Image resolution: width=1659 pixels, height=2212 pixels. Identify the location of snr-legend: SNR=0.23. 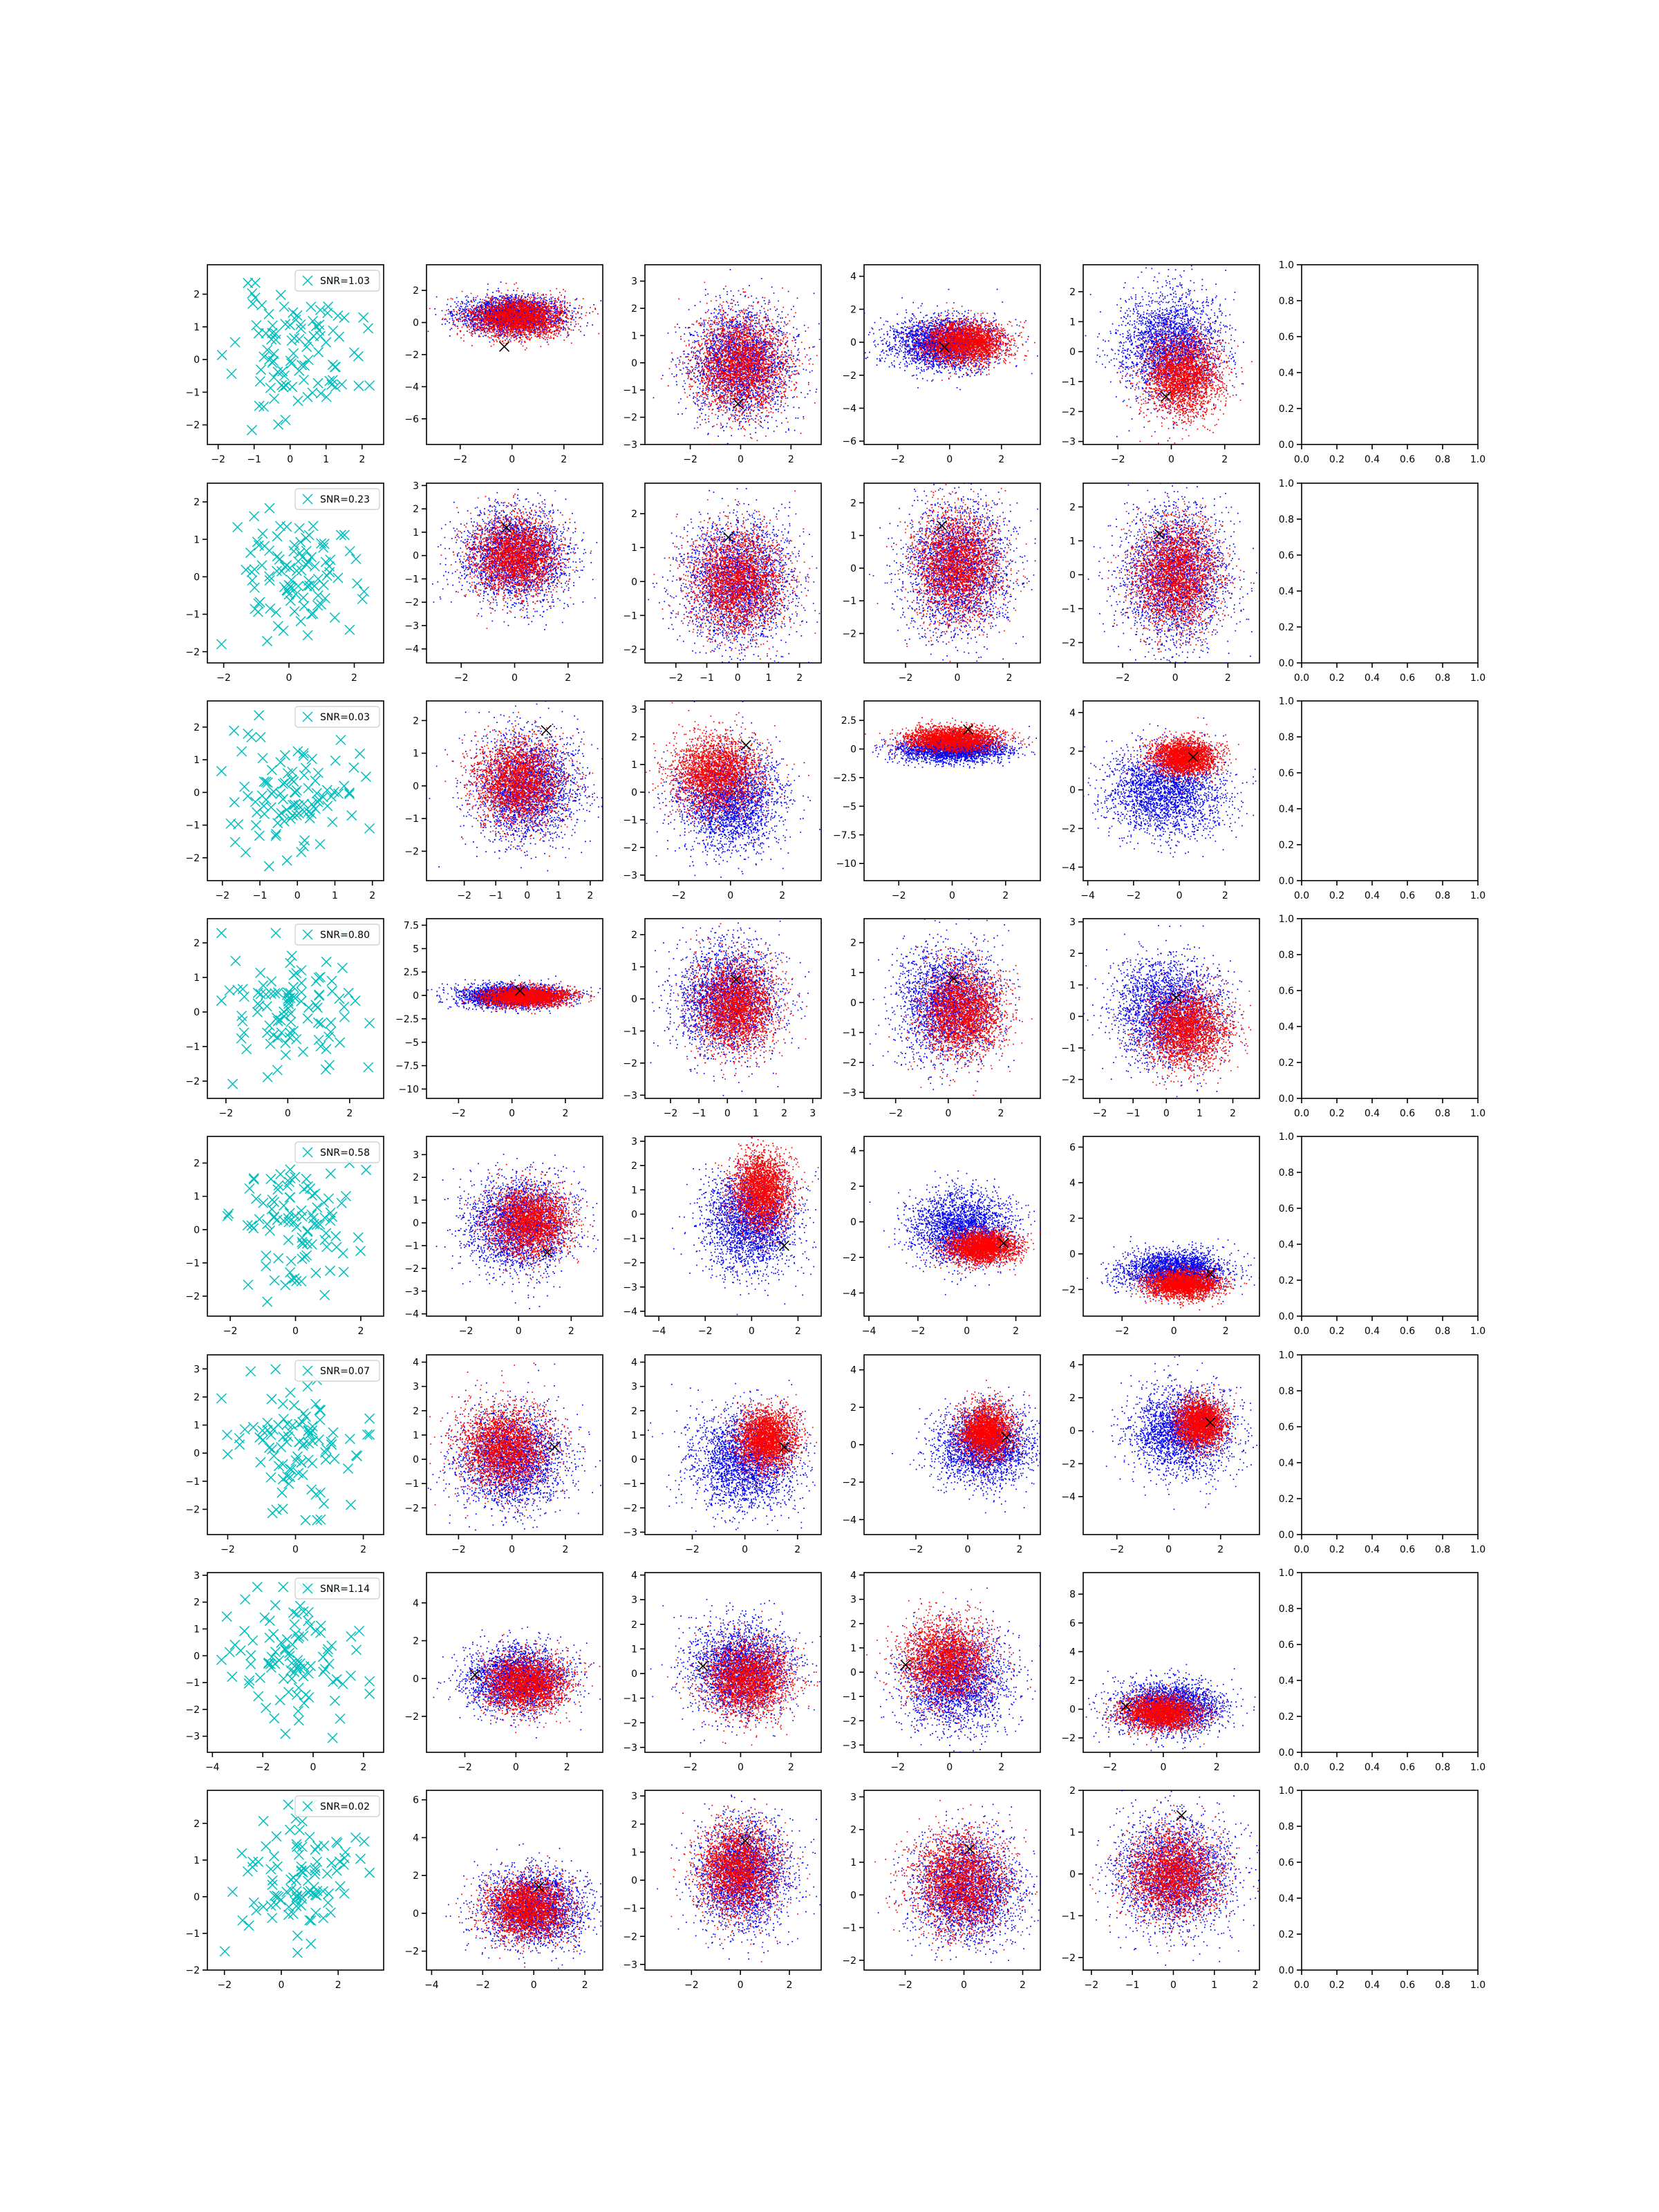
(337, 499).